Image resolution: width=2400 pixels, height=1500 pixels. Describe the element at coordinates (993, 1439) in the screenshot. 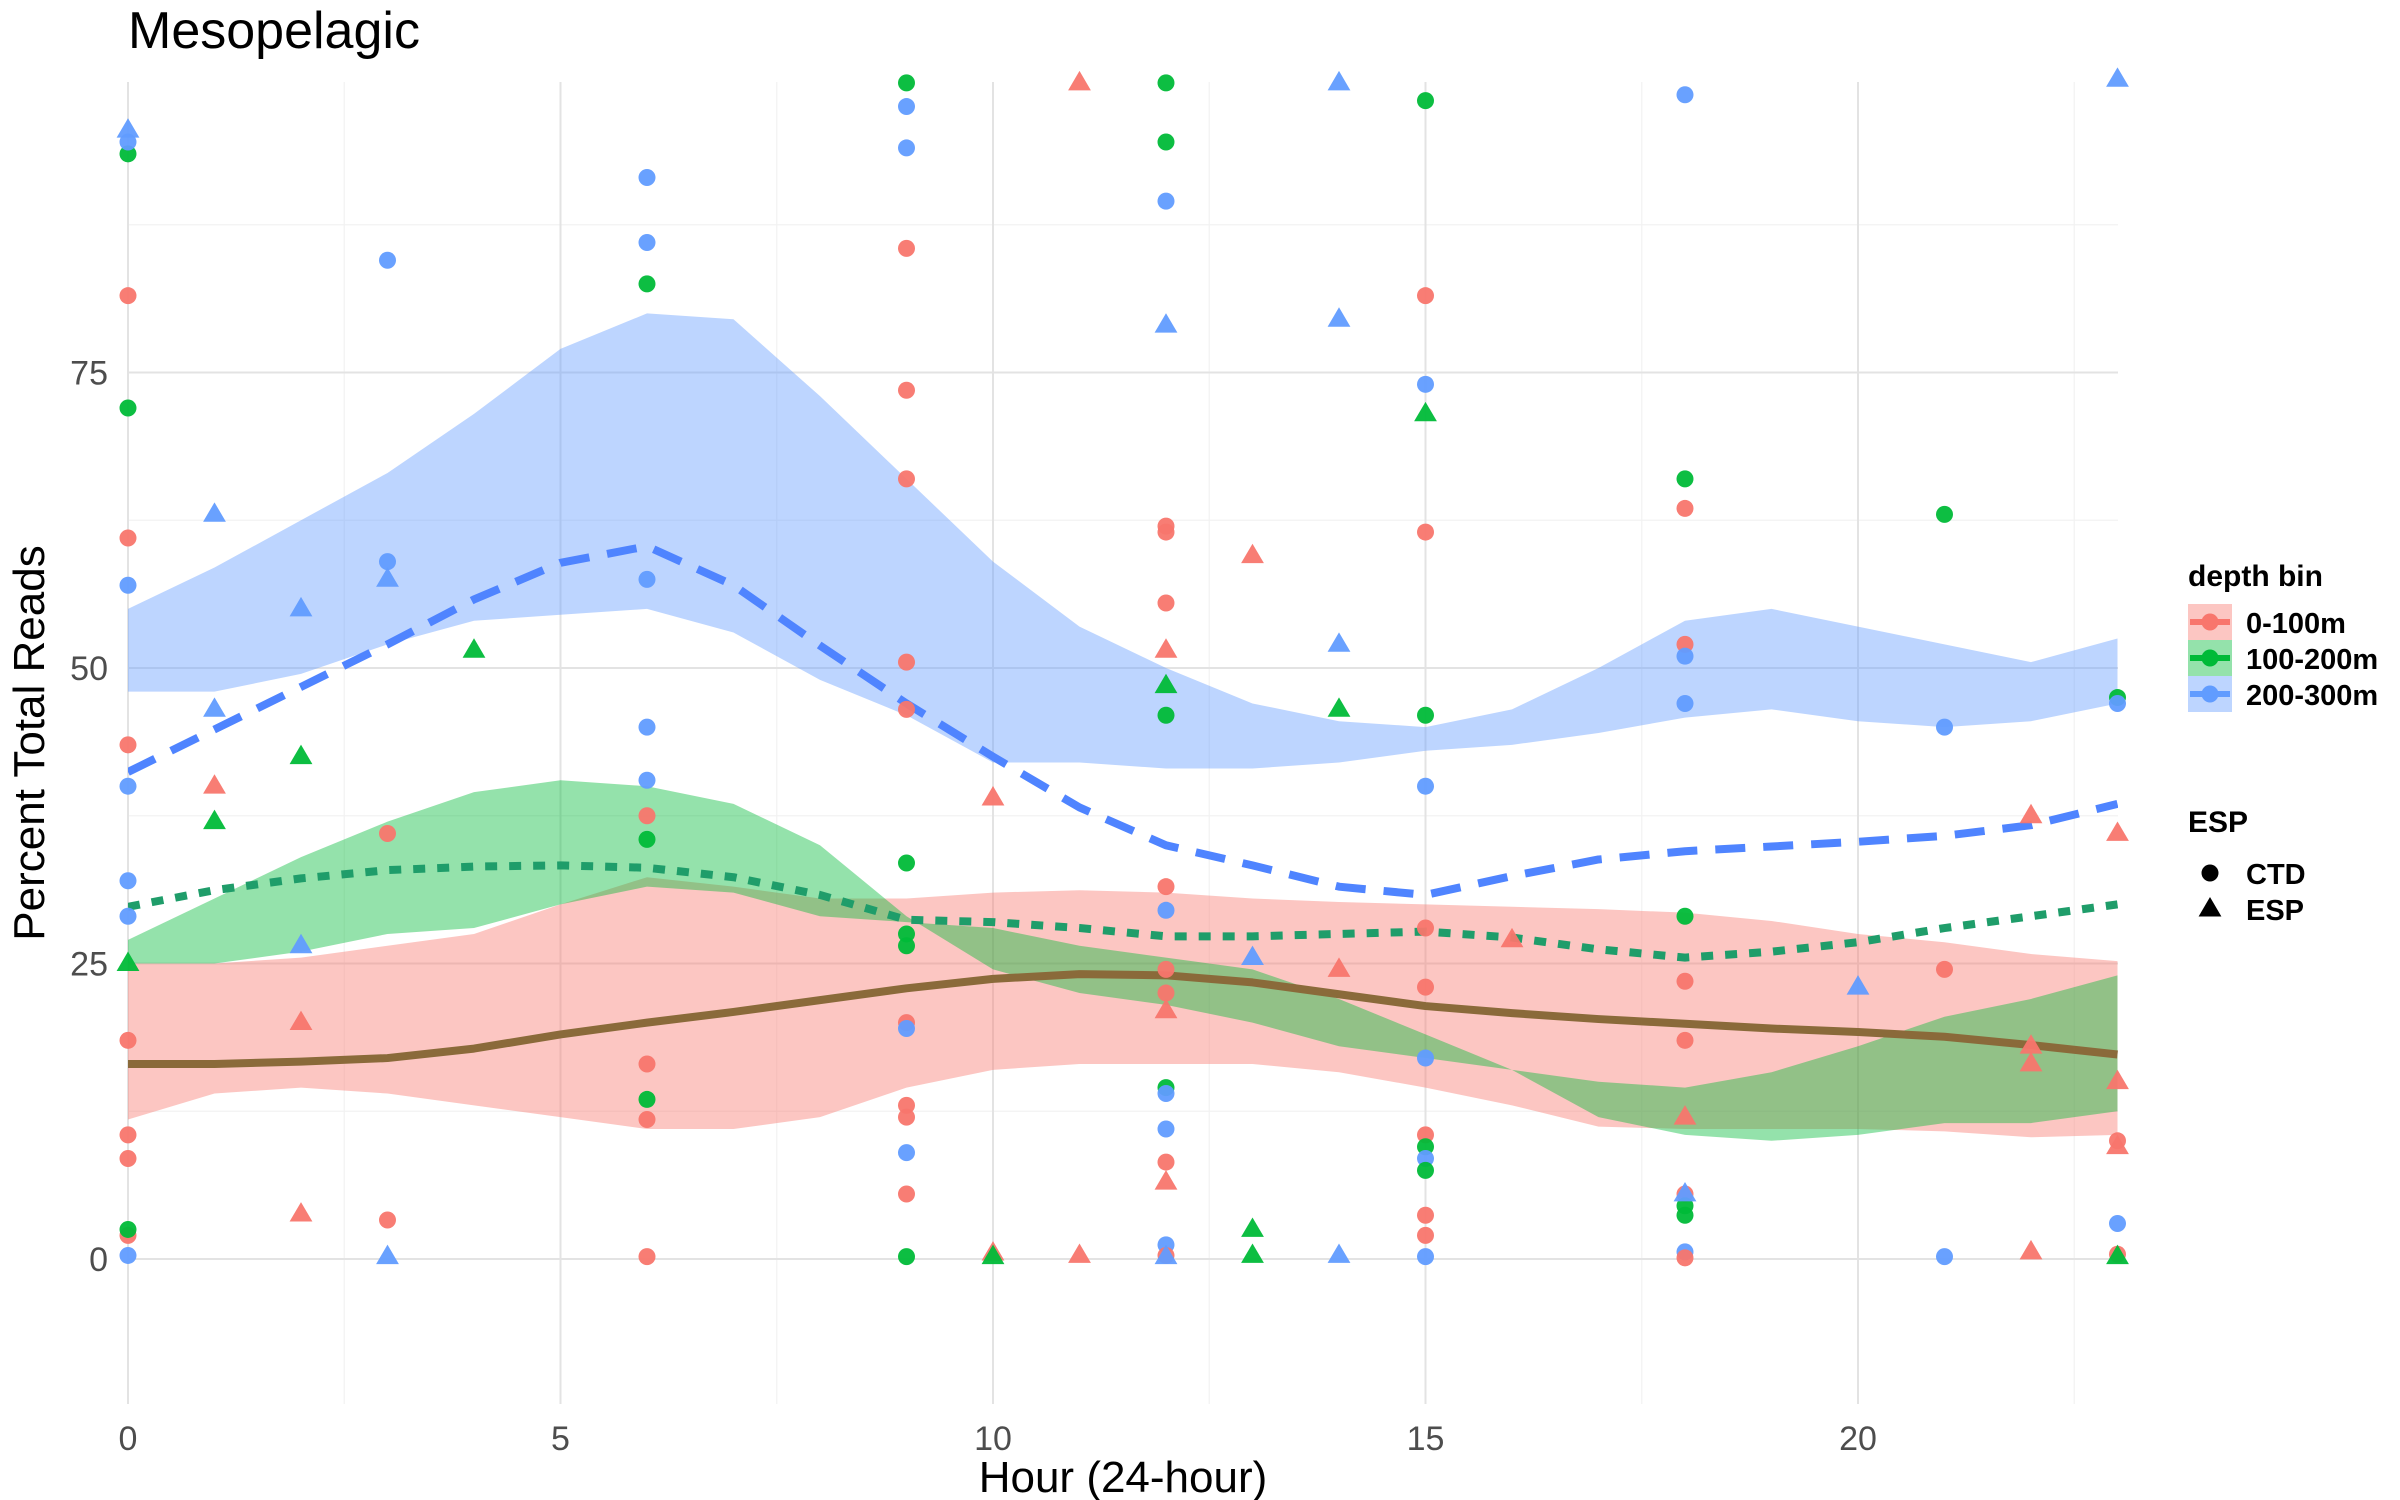

I see `x-tick-label: 10` at that location.